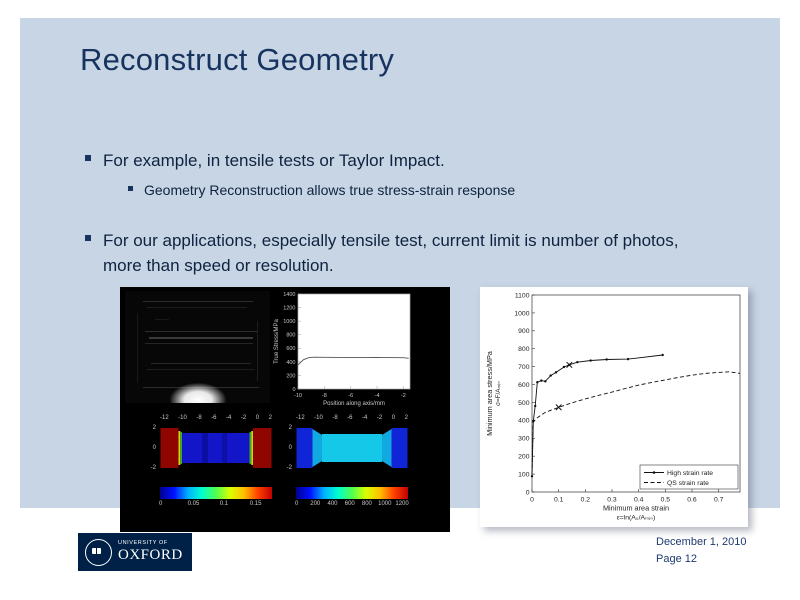 This screenshot has height=600, width=800. Describe the element at coordinates (586, 499) in the screenshot. I see `svg-text: 0.2` at that location.